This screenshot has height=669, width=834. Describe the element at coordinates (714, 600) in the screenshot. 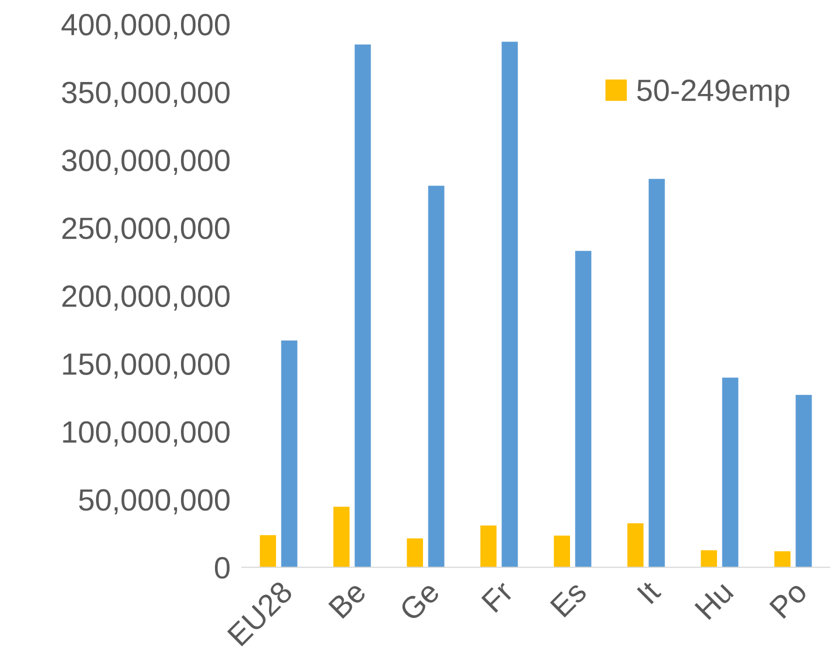

I see `x-tick-label: Hu` at that location.